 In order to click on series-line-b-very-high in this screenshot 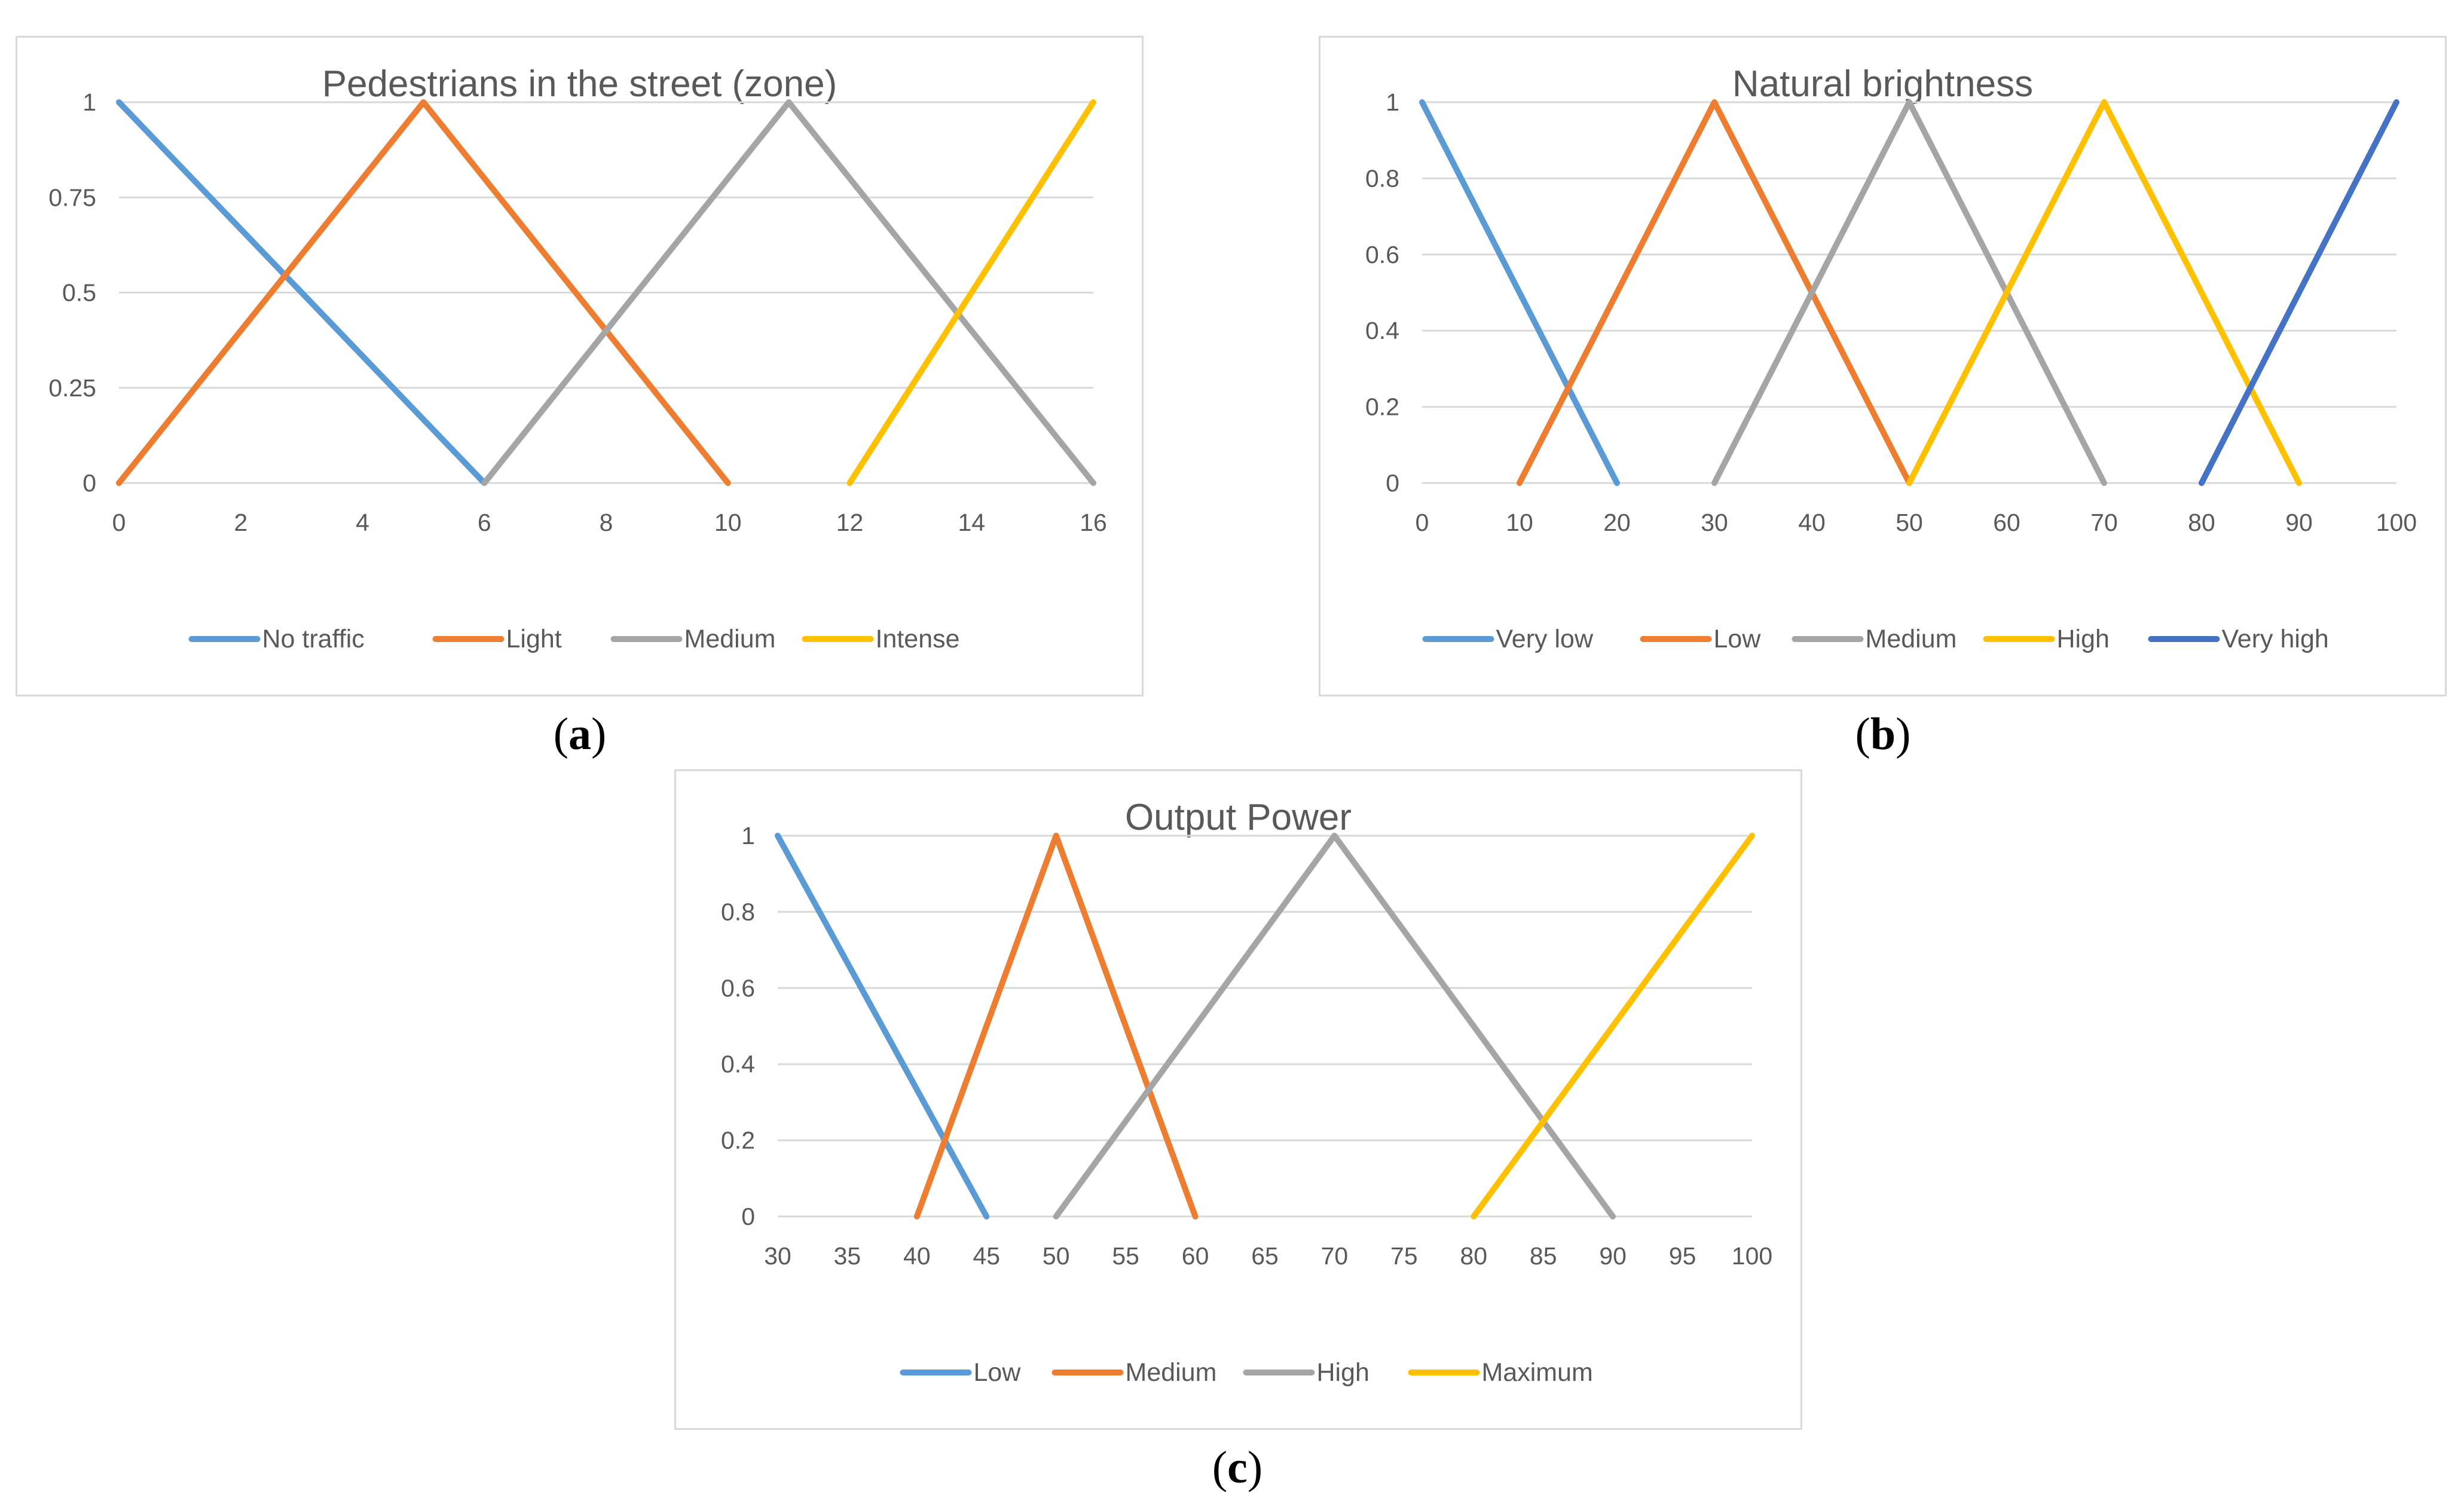, I will do `click(2299, 292)`.